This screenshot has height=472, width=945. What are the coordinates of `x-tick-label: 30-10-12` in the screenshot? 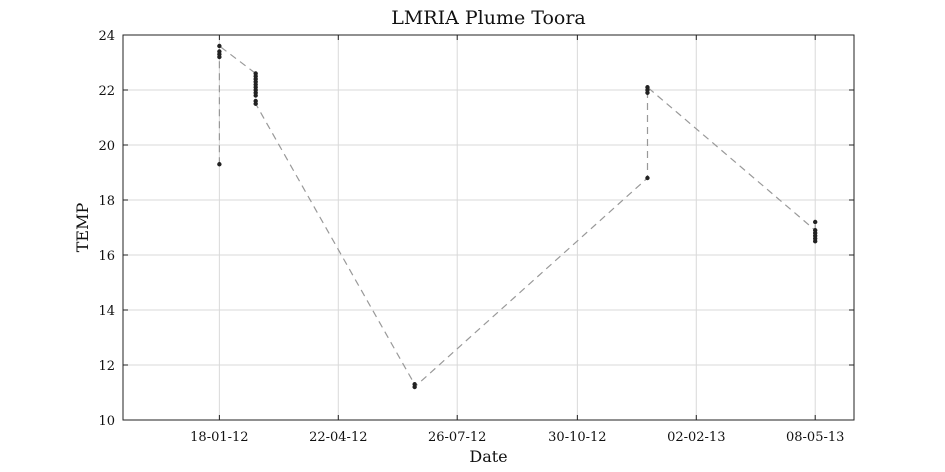 It's located at (577, 437).